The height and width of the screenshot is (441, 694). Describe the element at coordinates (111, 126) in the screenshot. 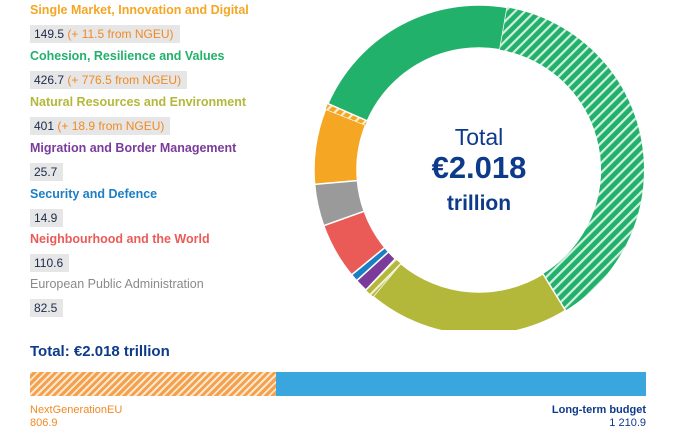

I see `legend-value-ngeu: (+ 18.9 from NGEU)` at that location.